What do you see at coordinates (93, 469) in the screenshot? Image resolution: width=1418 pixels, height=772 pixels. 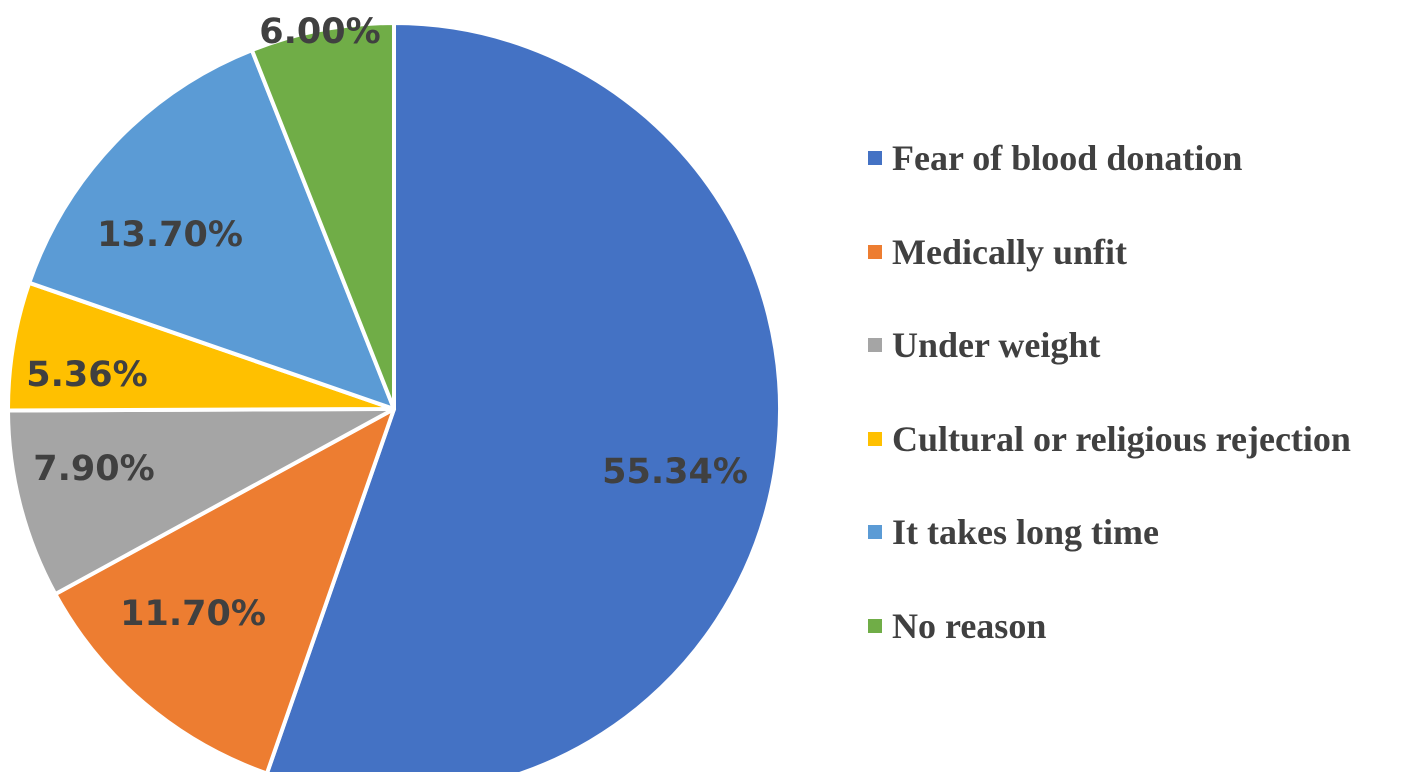 I see `data-label-under-weight: 7.90%` at bounding box center [93, 469].